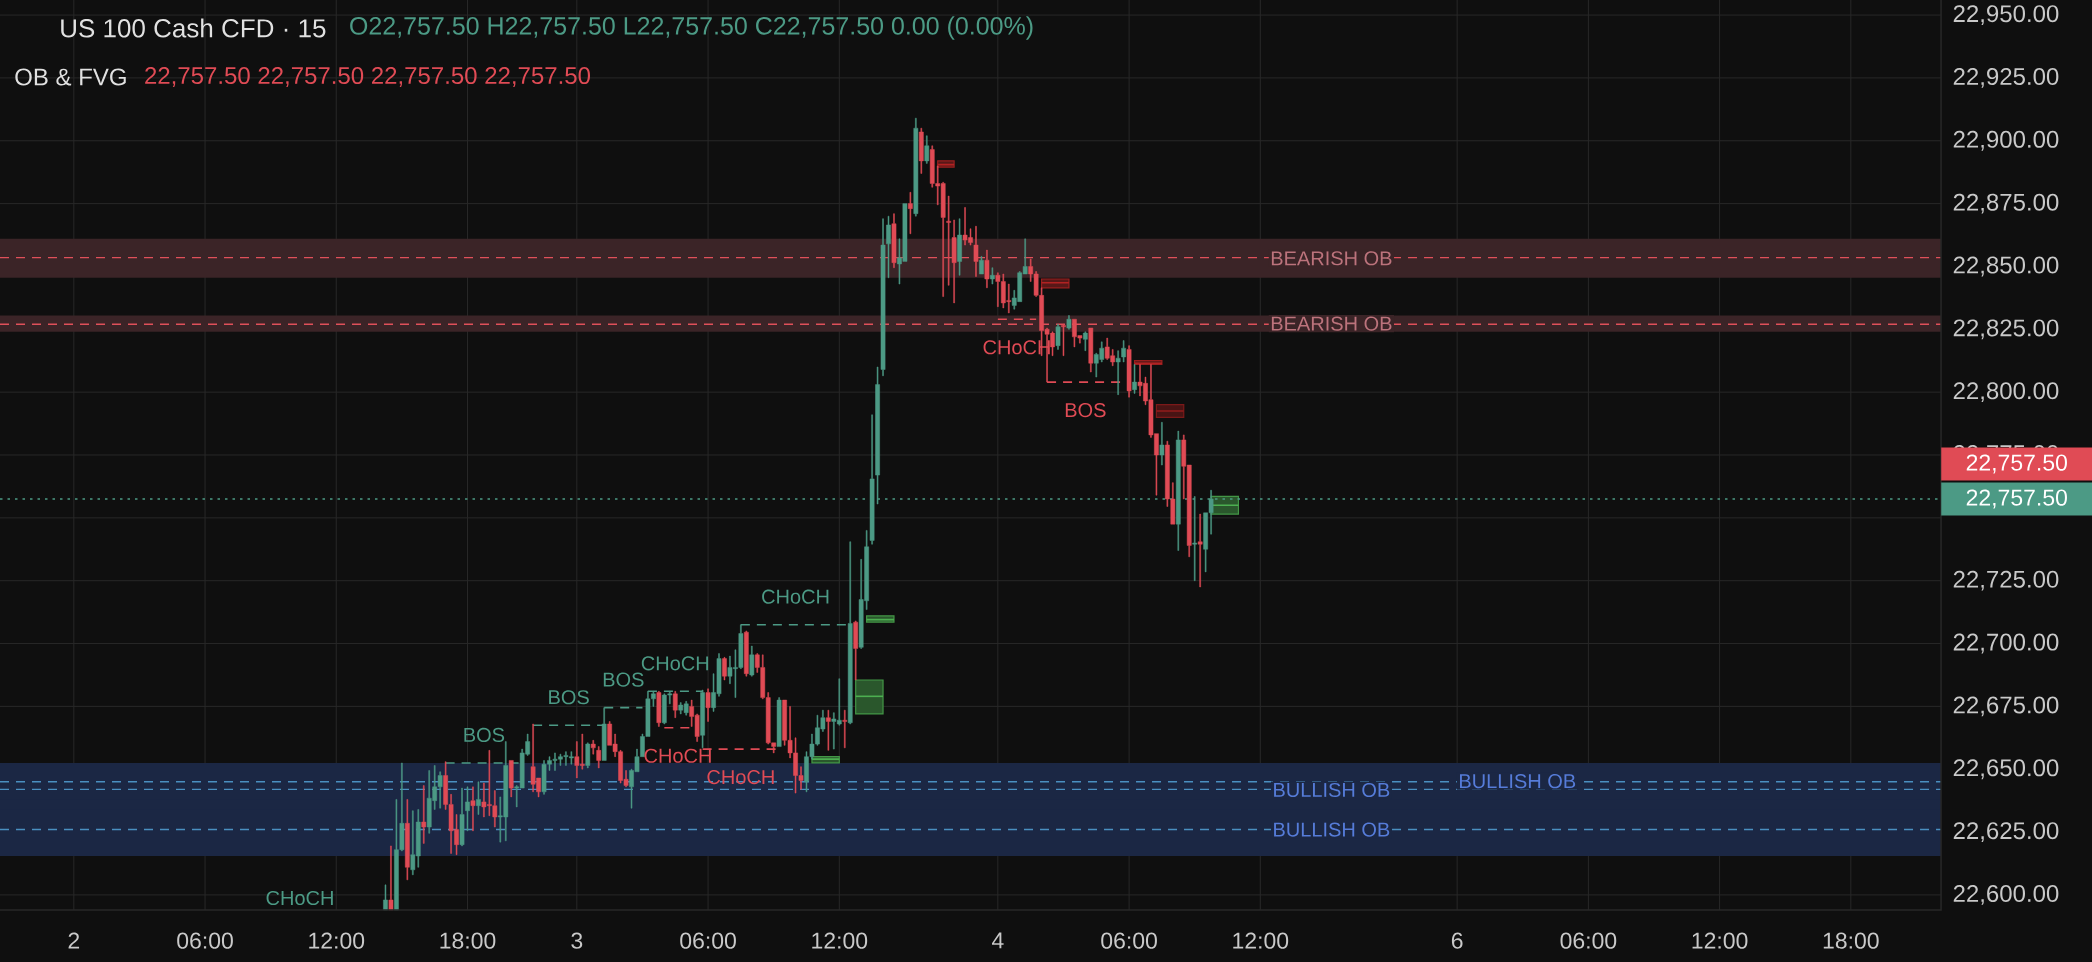  What do you see at coordinates (2006, 895) in the screenshot?
I see `y-tick-label: 22,600.00` at bounding box center [2006, 895].